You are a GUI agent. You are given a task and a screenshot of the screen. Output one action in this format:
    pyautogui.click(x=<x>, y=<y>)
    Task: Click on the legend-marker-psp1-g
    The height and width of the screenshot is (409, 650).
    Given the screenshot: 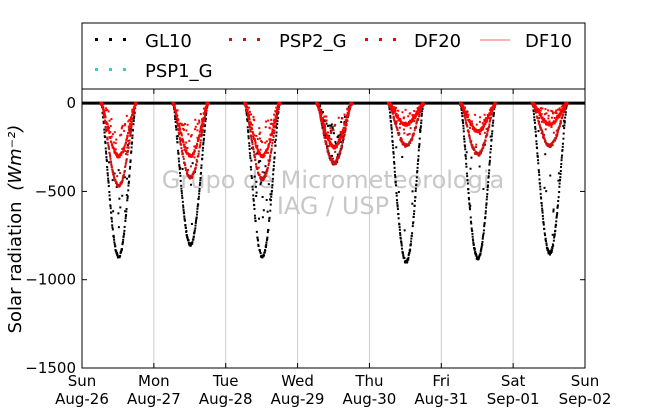 What is the action you would take?
    pyautogui.click(x=110, y=69)
    